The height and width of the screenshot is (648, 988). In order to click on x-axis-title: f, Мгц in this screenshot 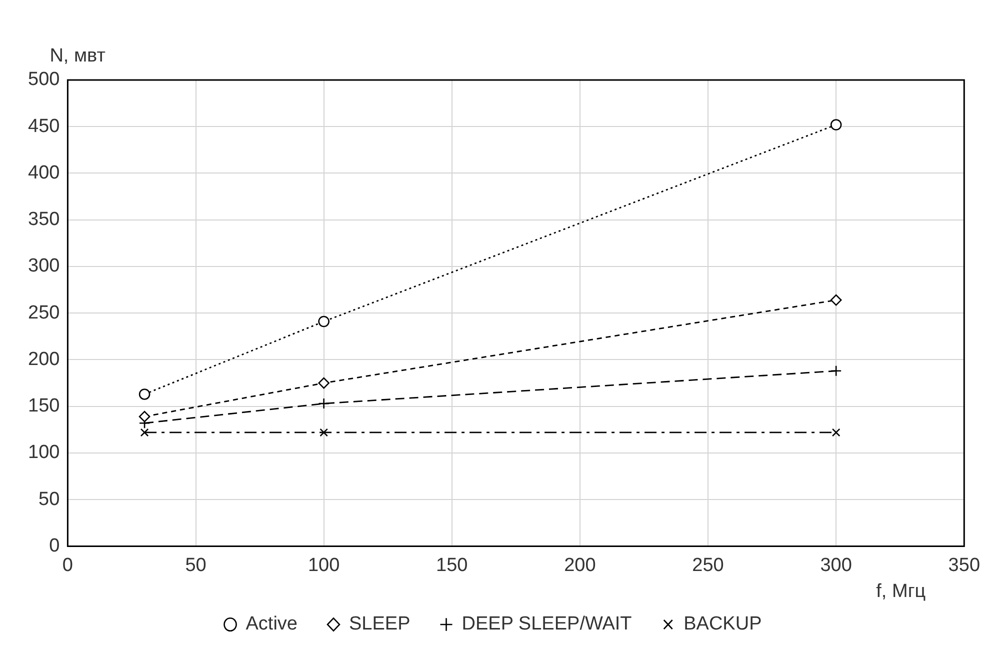, I will do `click(901, 591)`.